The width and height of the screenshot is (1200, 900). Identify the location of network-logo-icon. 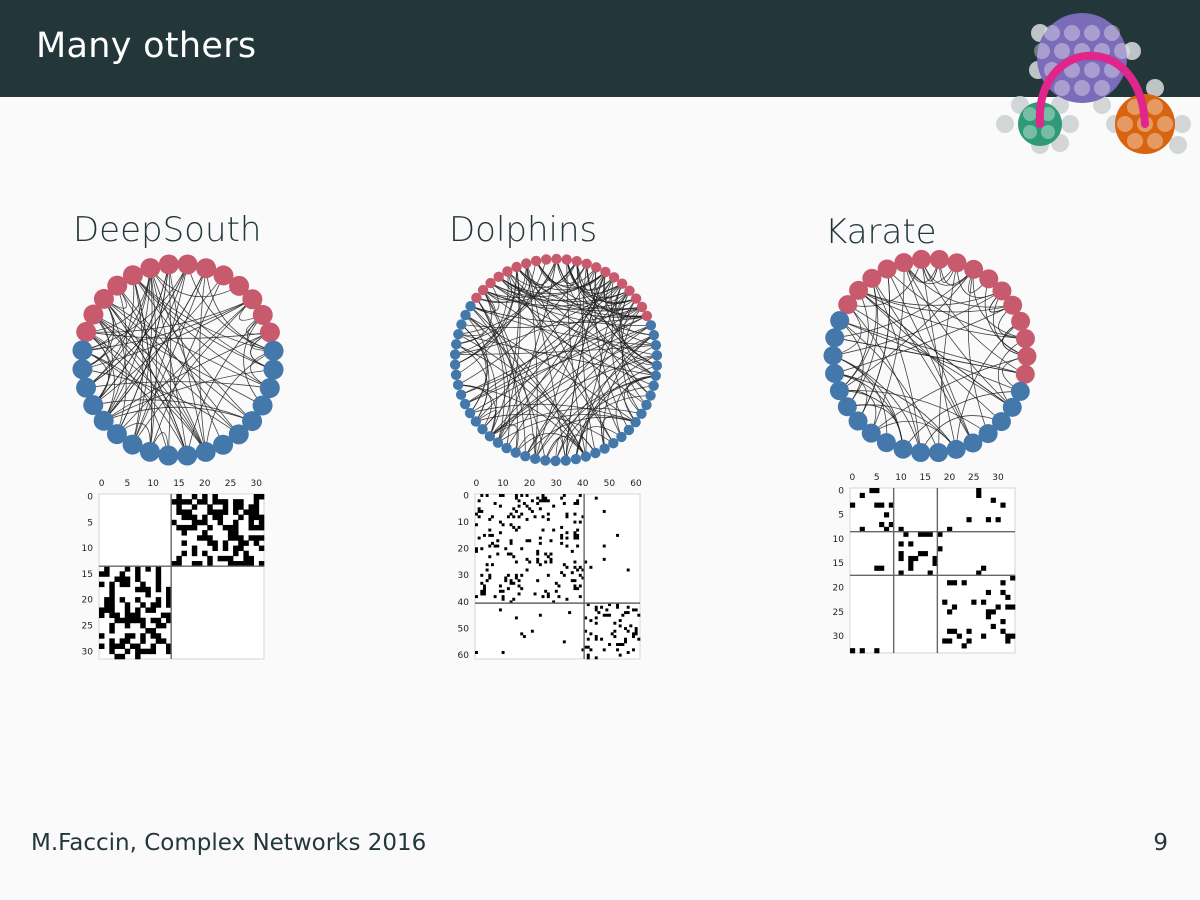
(1093, 83).